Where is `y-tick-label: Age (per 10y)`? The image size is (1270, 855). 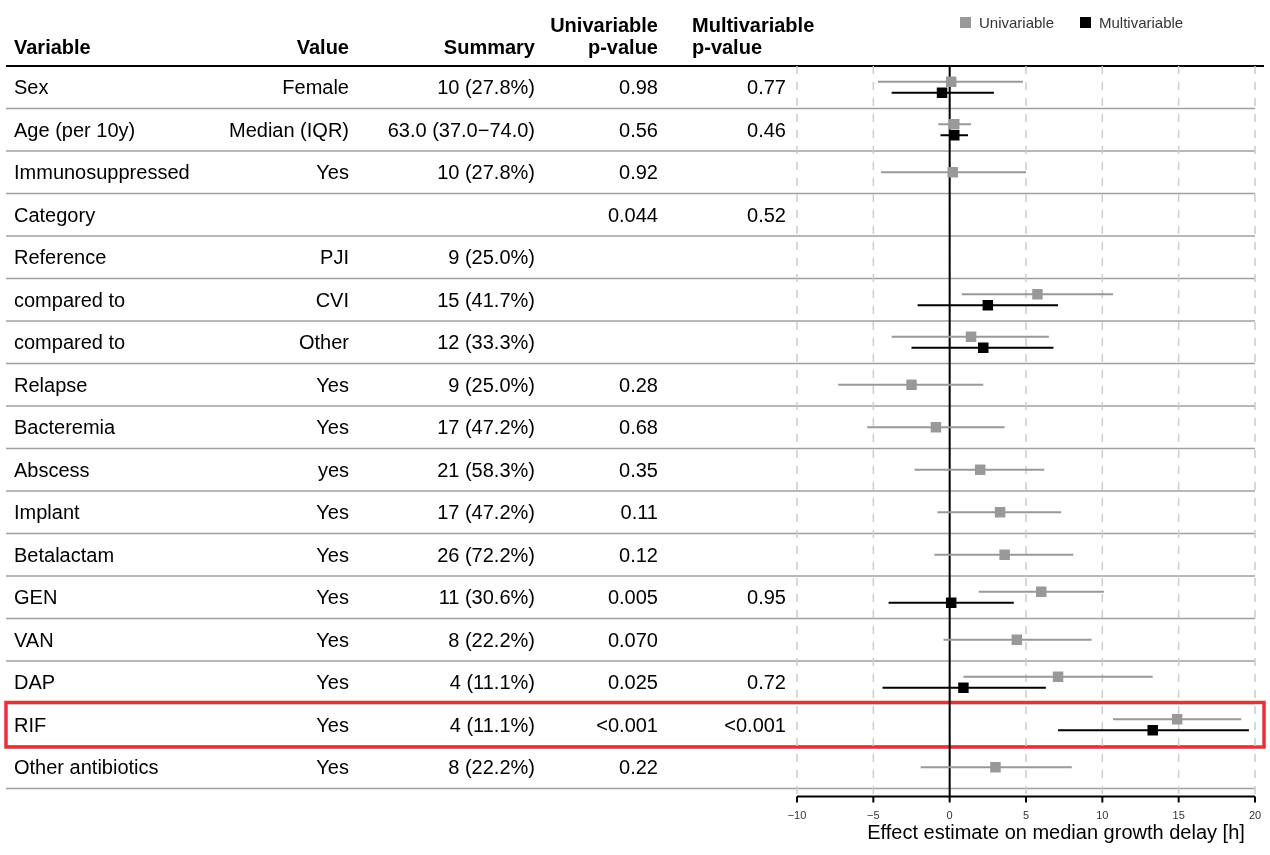
y-tick-label: Age (per 10y) is located at coordinates (75, 129).